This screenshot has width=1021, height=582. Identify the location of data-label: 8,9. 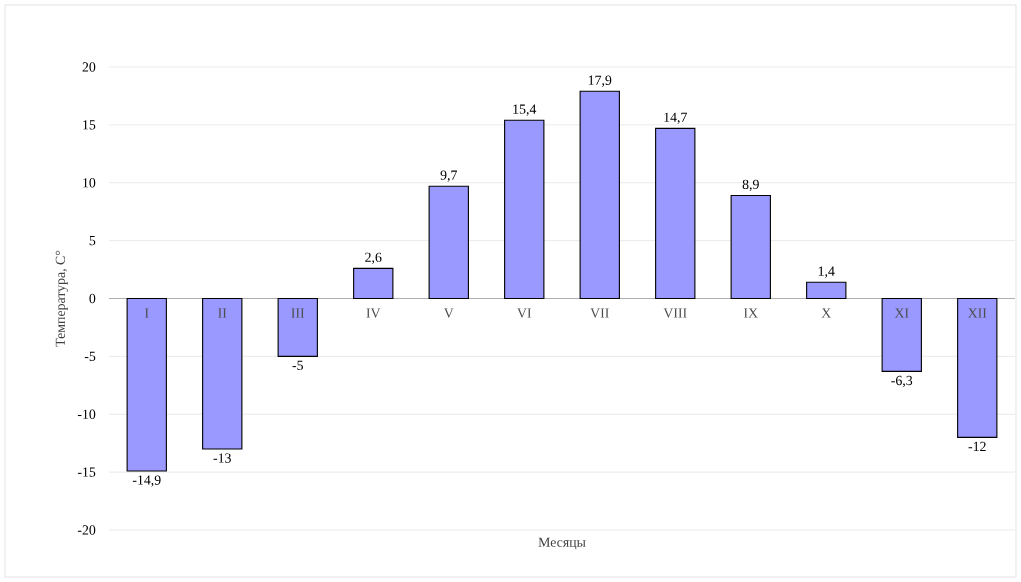
(750, 185).